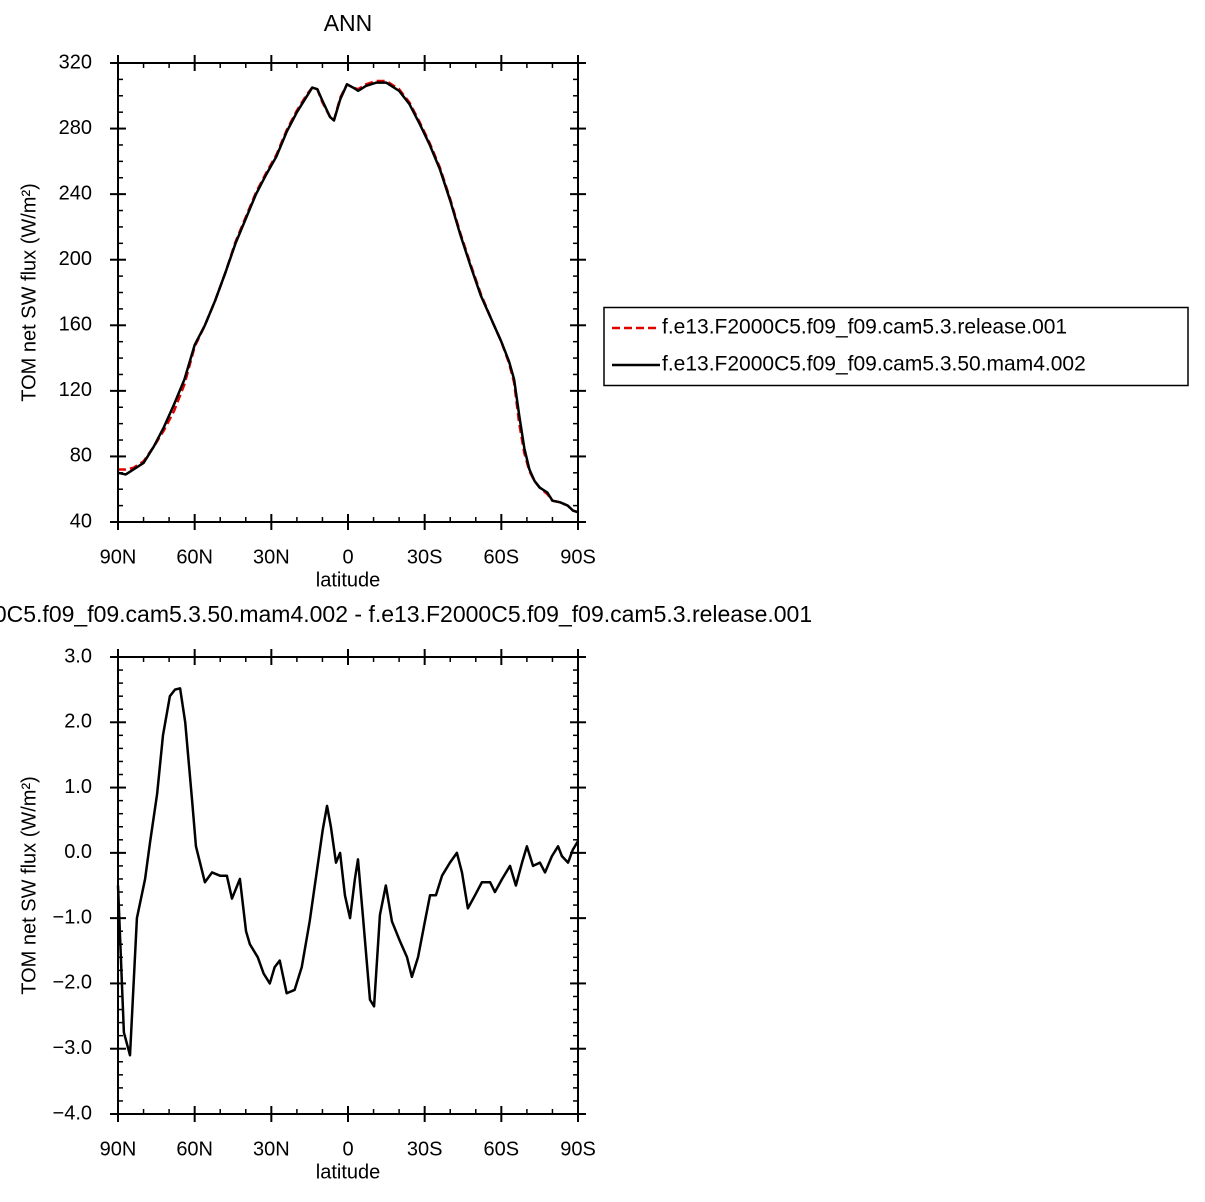 Image resolution: width=1205 pixels, height=1202 pixels. Describe the element at coordinates (75, 259) in the screenshot. I see `y-tick-label: 200` at that location.